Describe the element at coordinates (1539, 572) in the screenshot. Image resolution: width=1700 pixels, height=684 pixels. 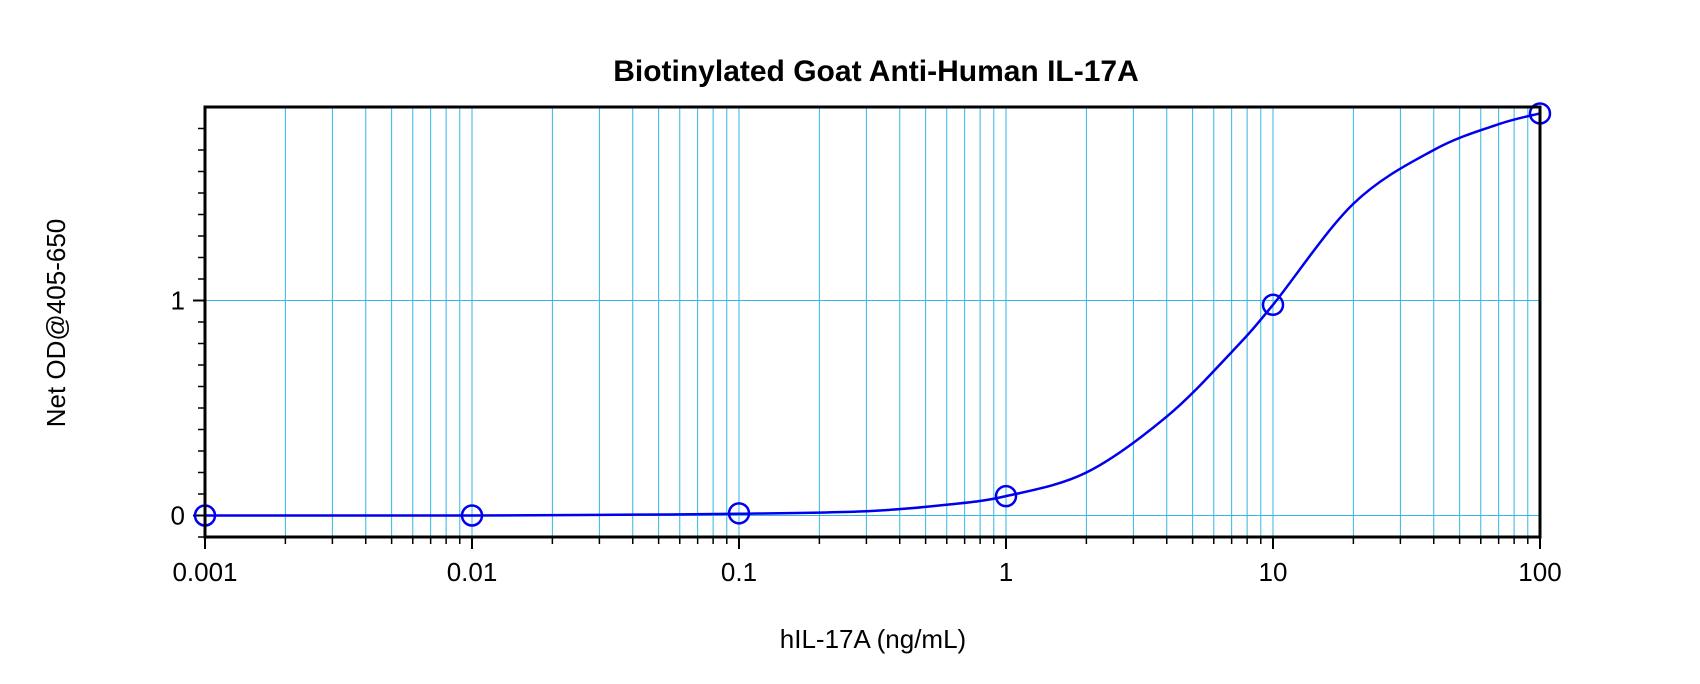
I see `x-tick-label: 100` at that location.